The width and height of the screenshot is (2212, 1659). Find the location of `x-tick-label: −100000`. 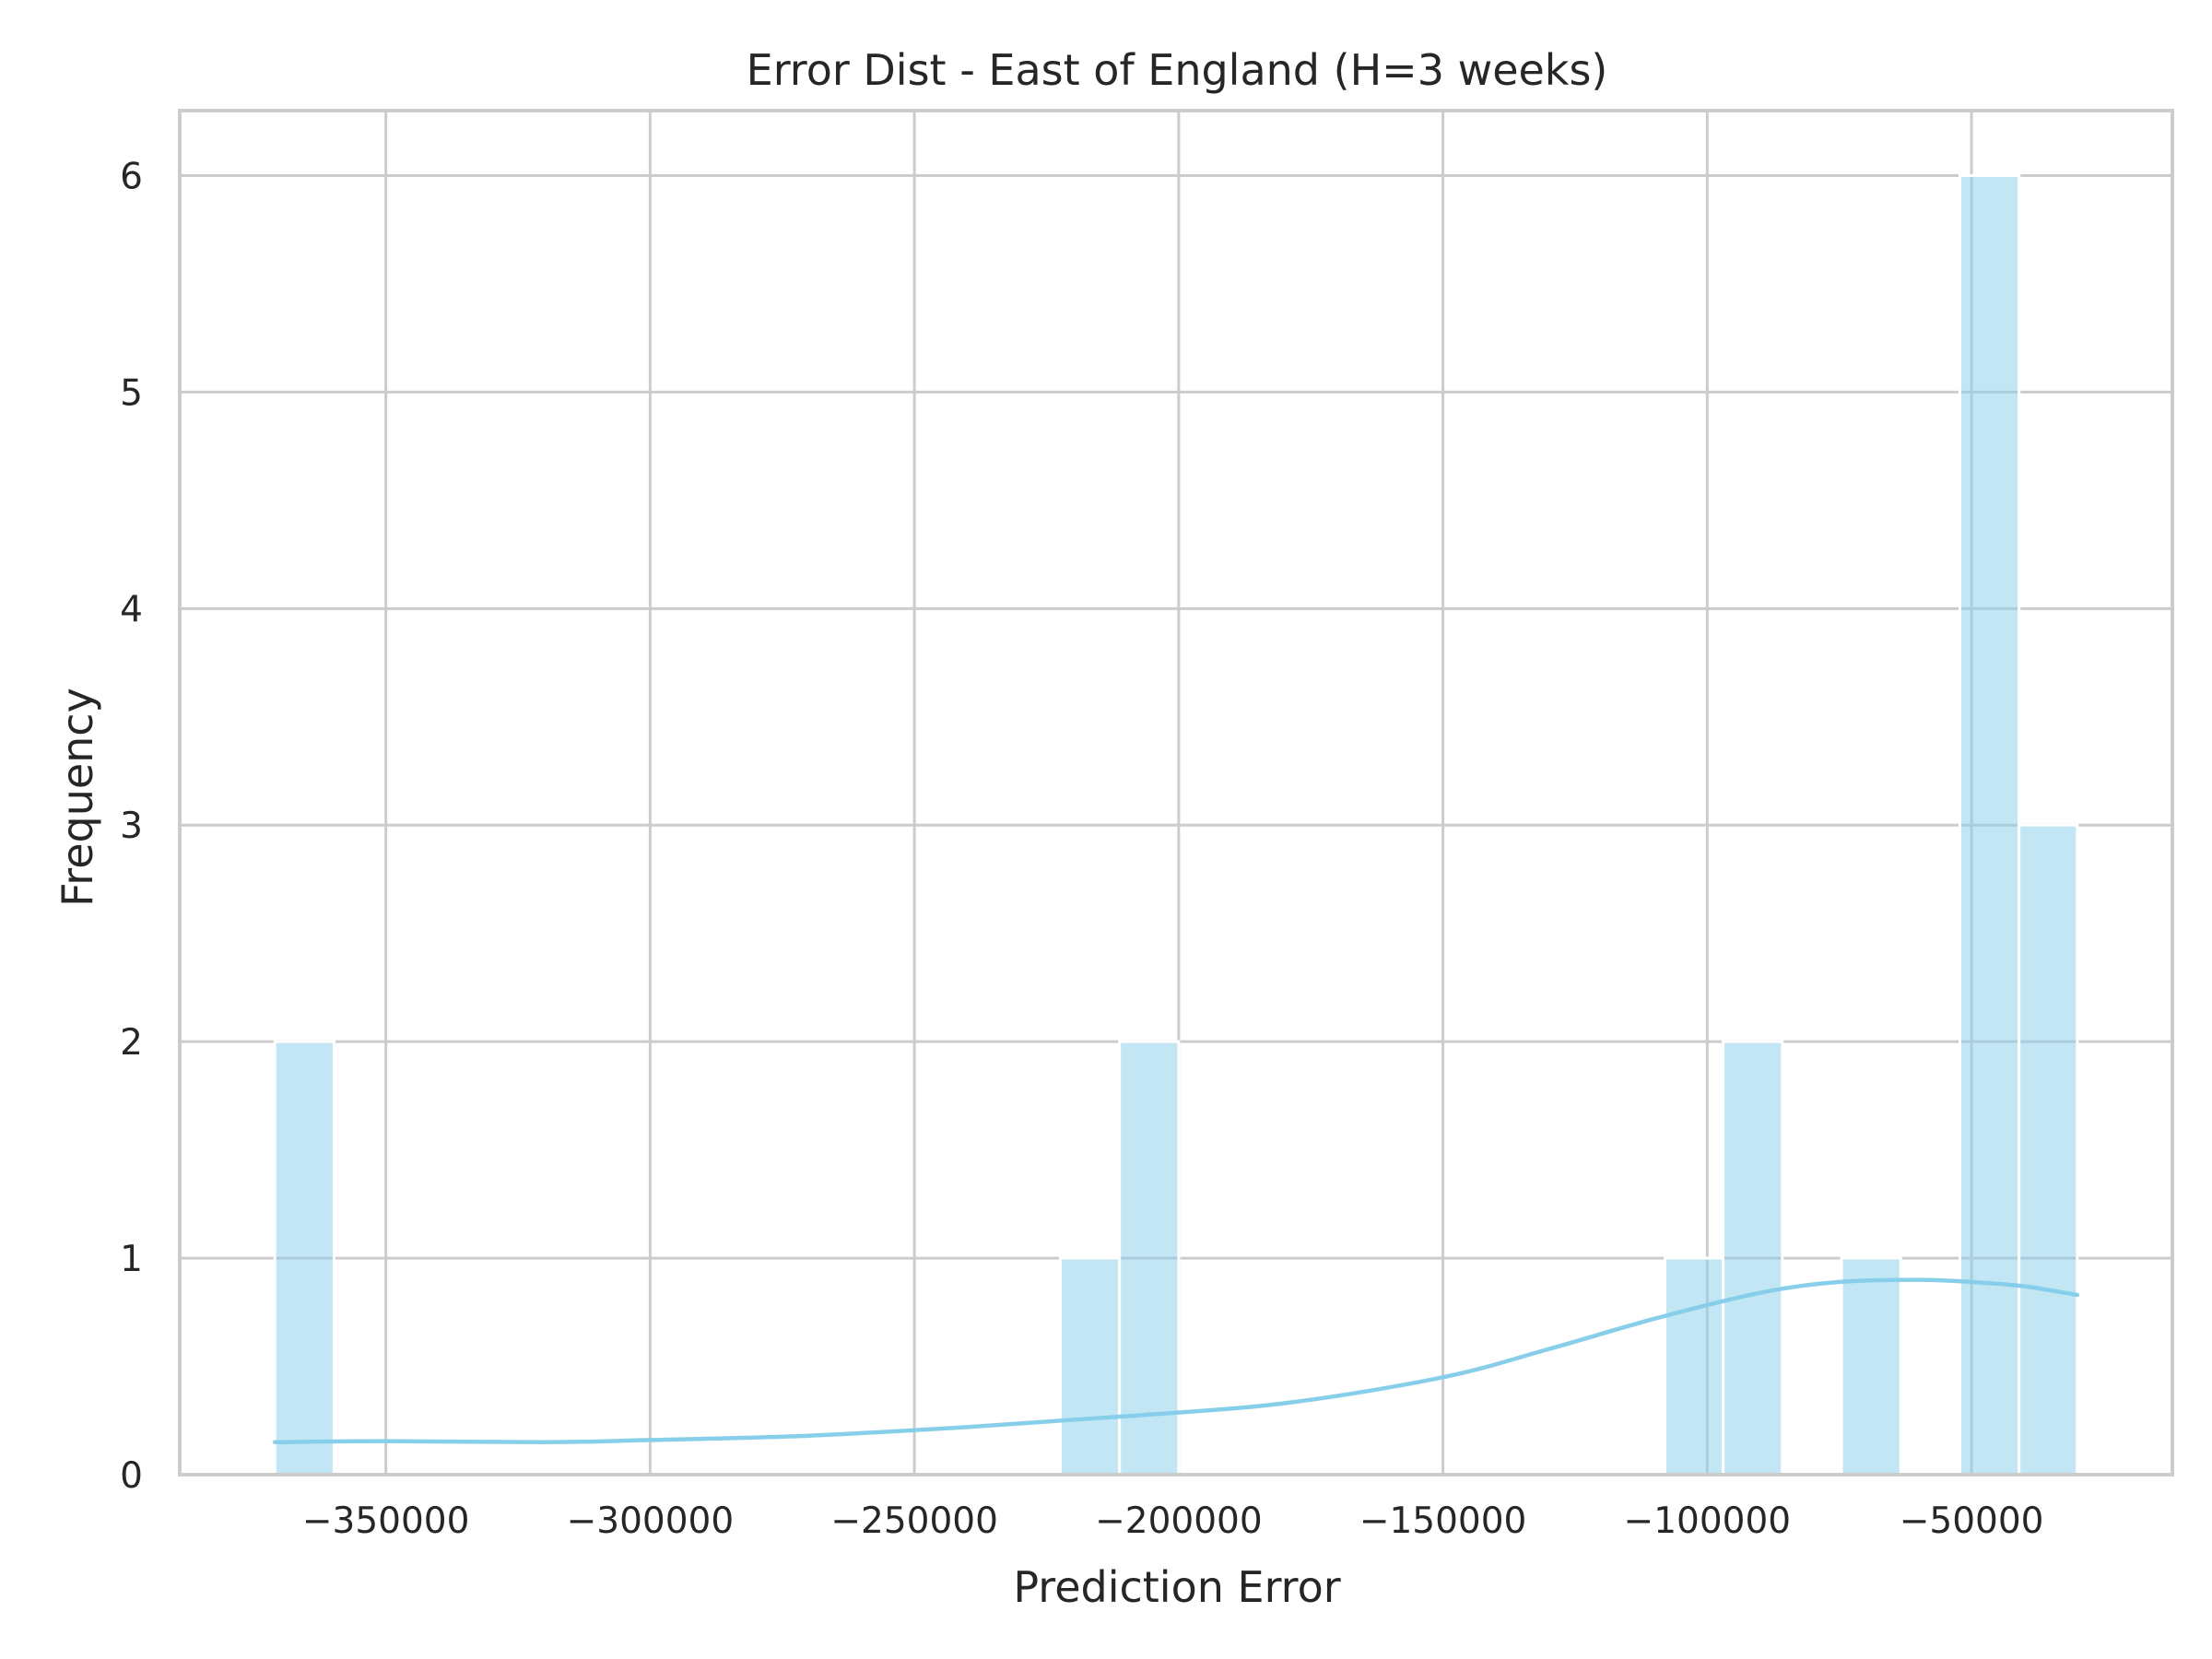

x-tick-label: −100000 is located at coordinates (1708, 1521).